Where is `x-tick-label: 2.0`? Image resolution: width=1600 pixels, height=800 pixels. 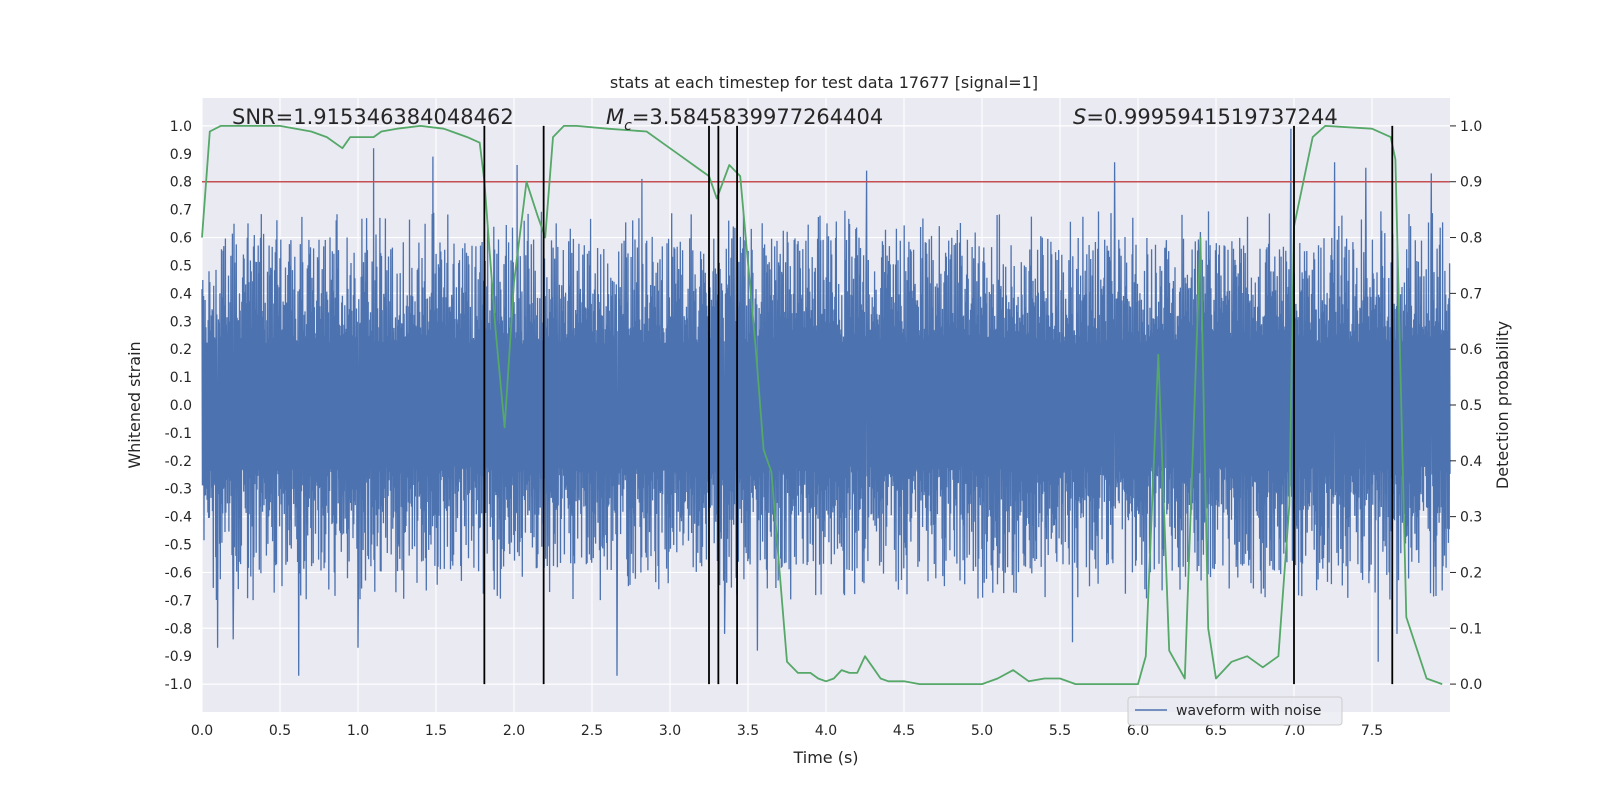
x-tick-label: 2.0 is located at coordinates (514, 731).